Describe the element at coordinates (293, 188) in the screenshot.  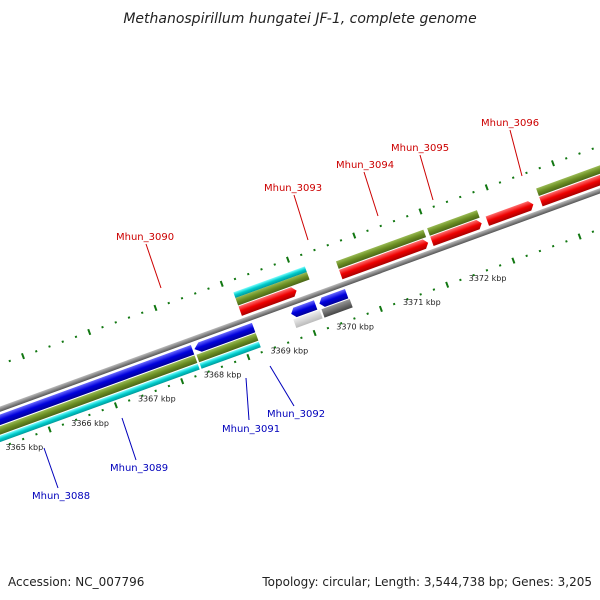
I see `gene-label-mhun-3093: Mhun_3093` at that location.